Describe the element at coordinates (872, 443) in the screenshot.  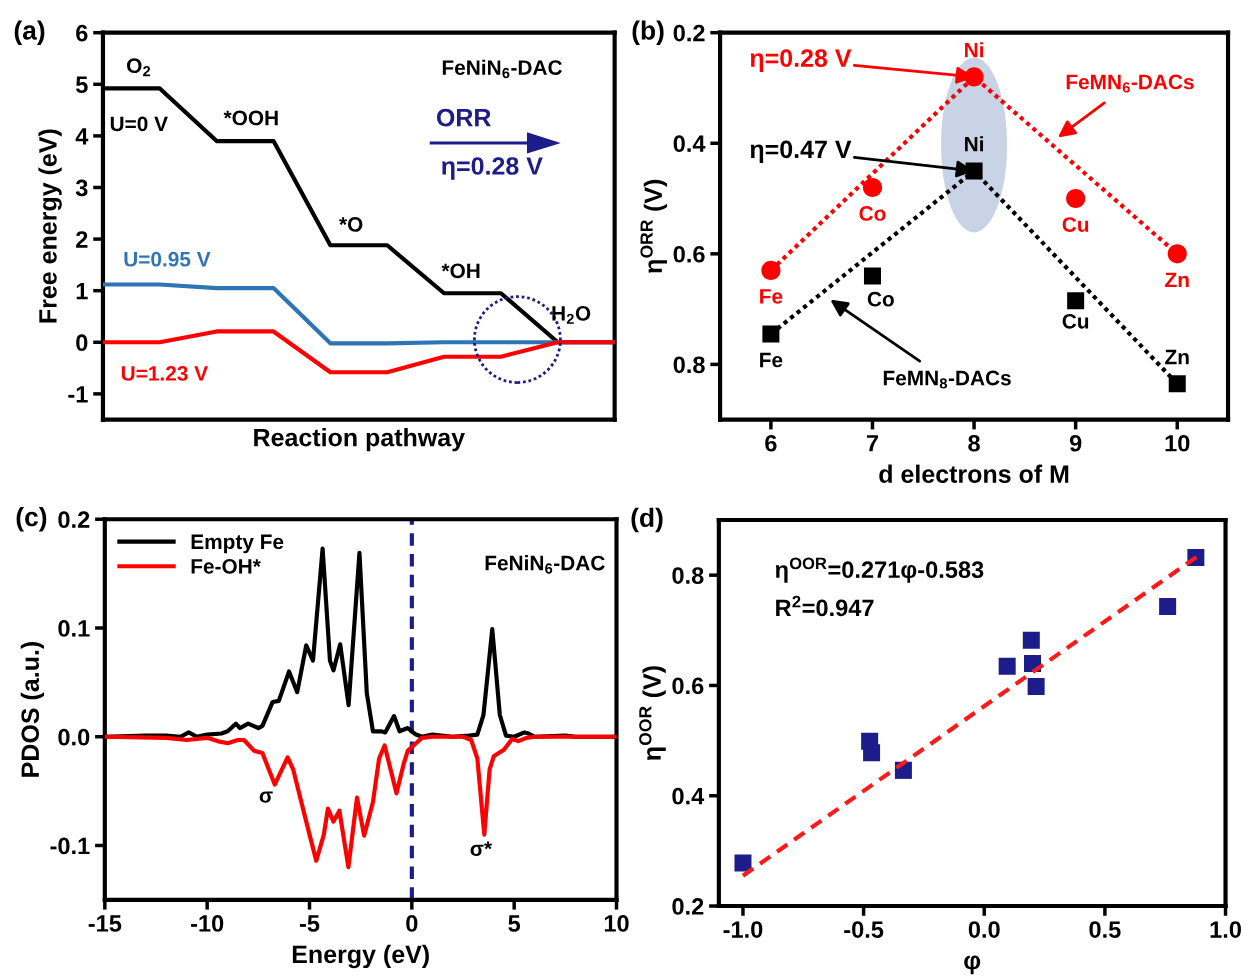
I see `x-tick-label: 7` at that location.